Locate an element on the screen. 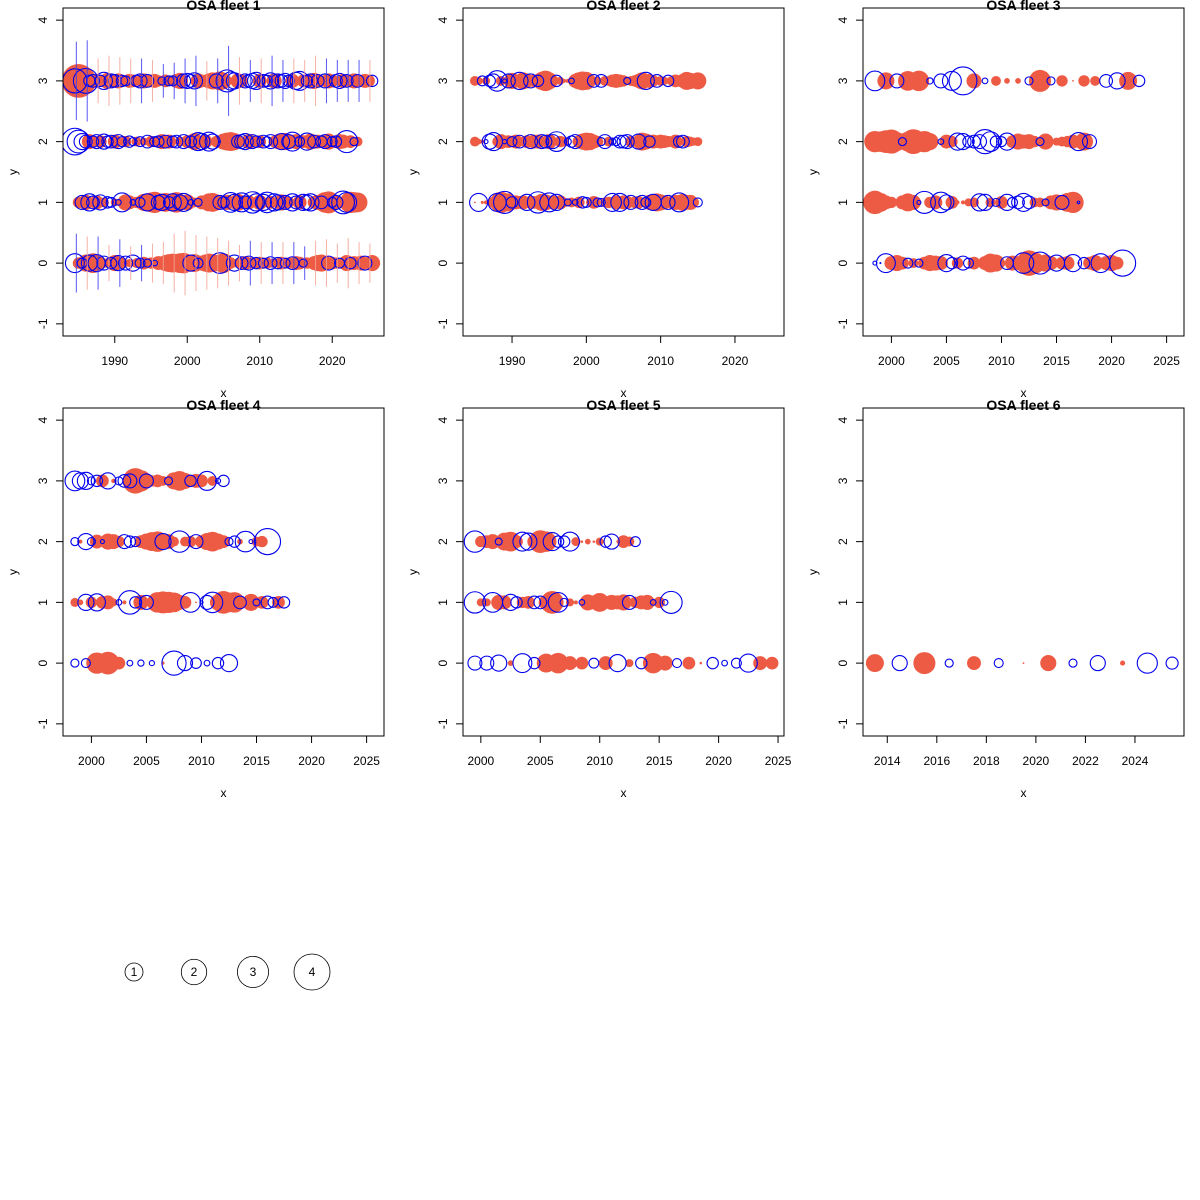 The width and height of the screenshot is (1200, 1200). plot-frame is located at coordinates (223, 172).